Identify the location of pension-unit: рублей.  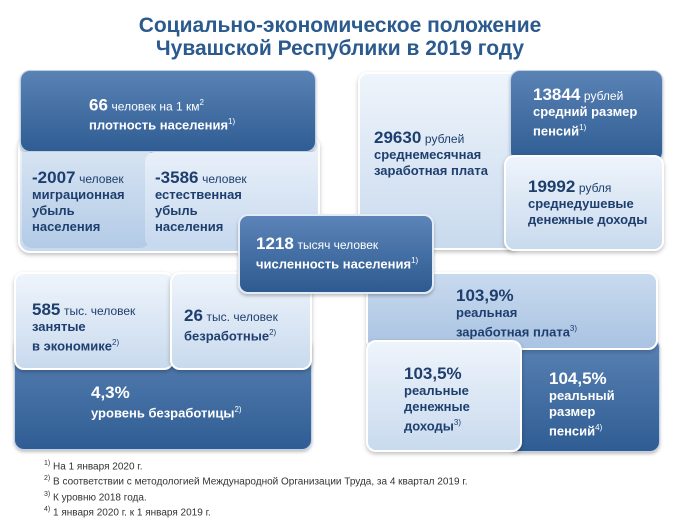
(603, 96).